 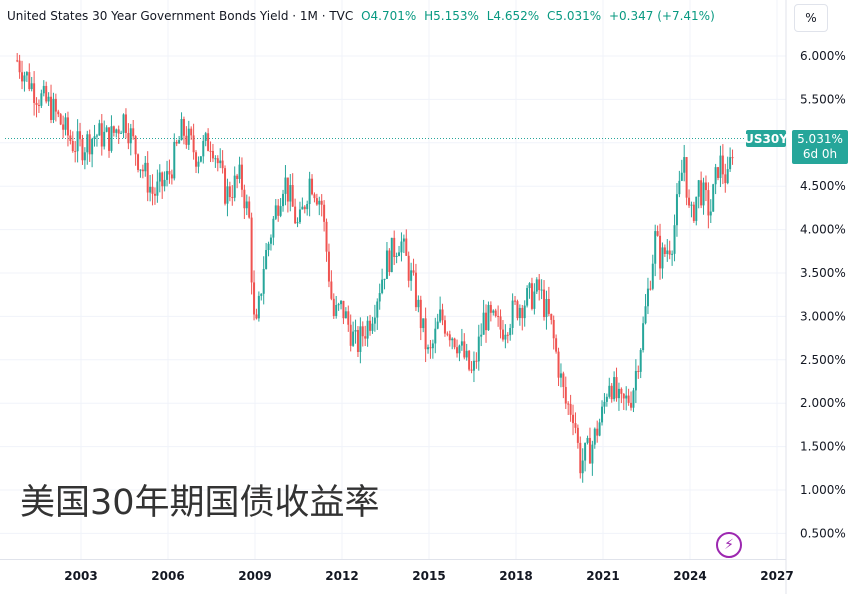 What do you see at coordinates (254, 576) in the screenshot?
I see `x-tick-label: 2009` at bounding box center [254, 576].